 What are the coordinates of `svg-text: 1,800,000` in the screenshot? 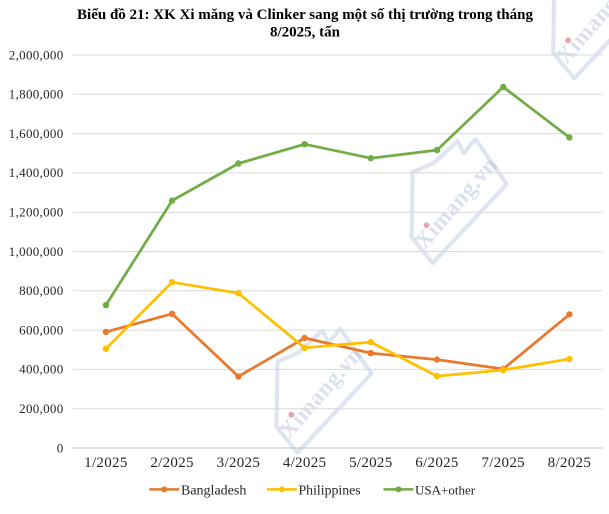 It's located at (36, 94).